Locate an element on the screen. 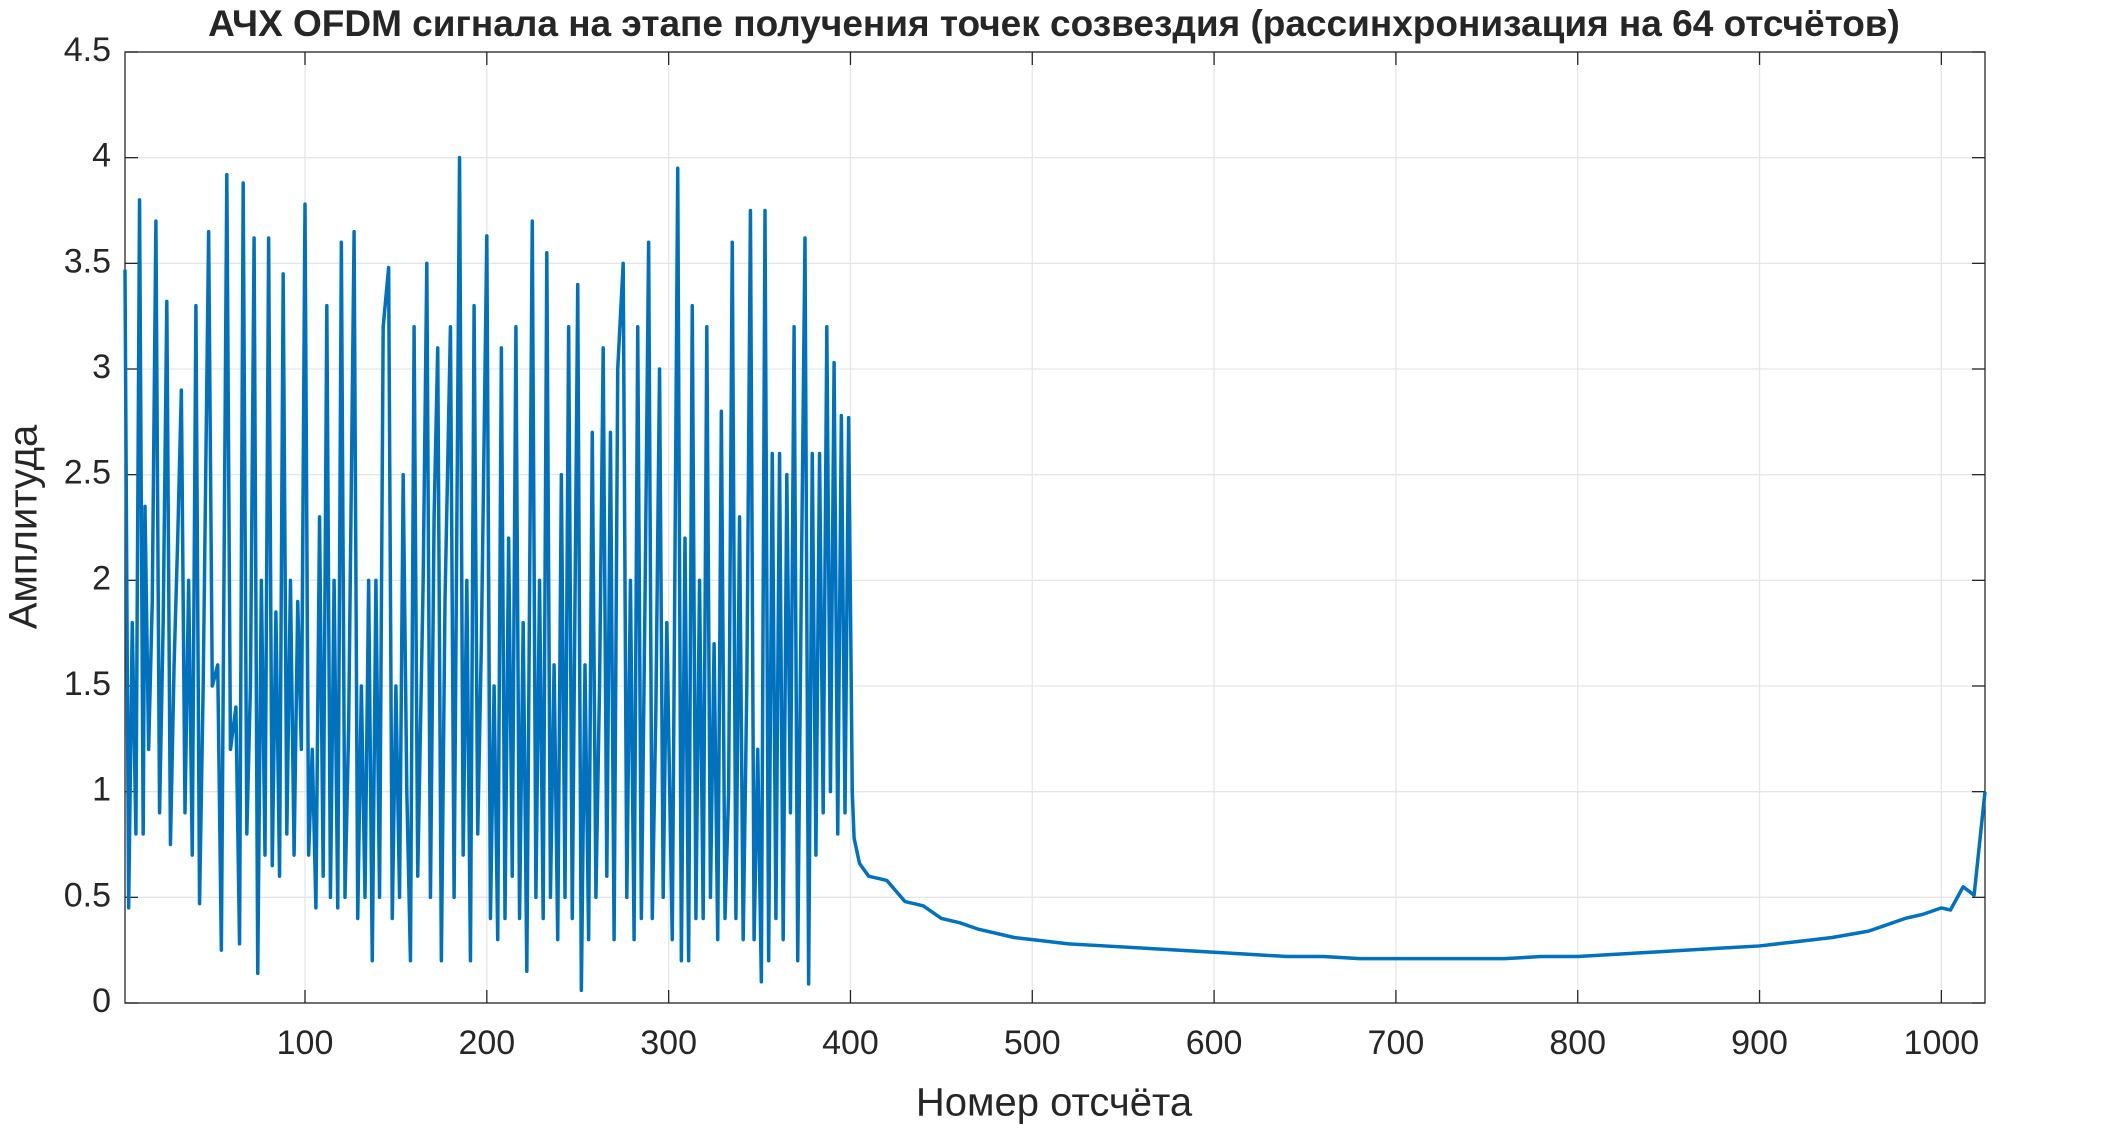  x-tick-label: 300 is located at coordinates (668, 1043).